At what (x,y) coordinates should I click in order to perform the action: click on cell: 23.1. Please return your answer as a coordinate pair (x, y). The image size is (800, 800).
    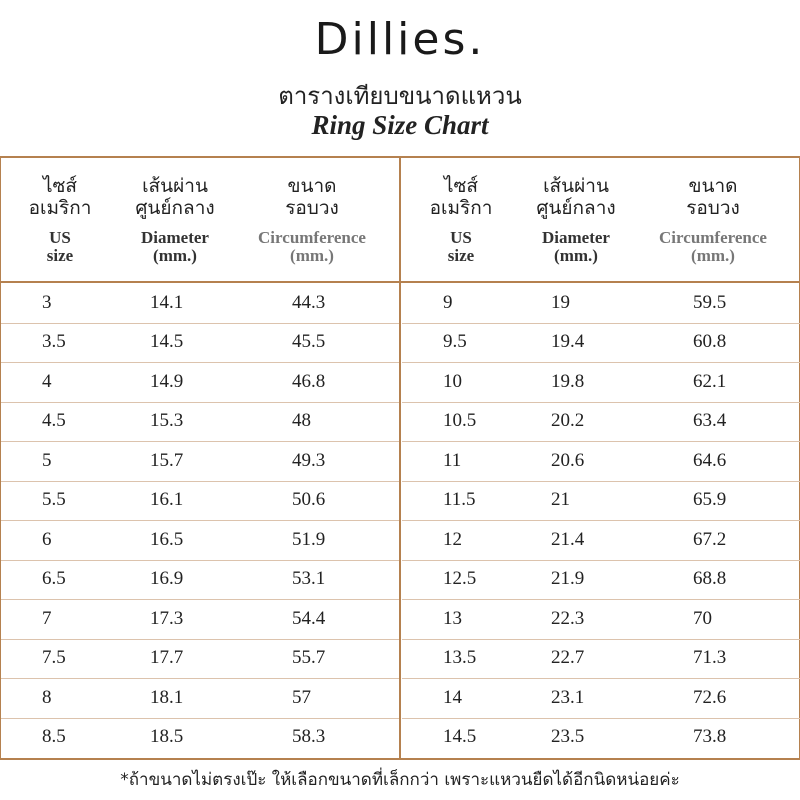
    Looking at the image, I should click on (568, 697).